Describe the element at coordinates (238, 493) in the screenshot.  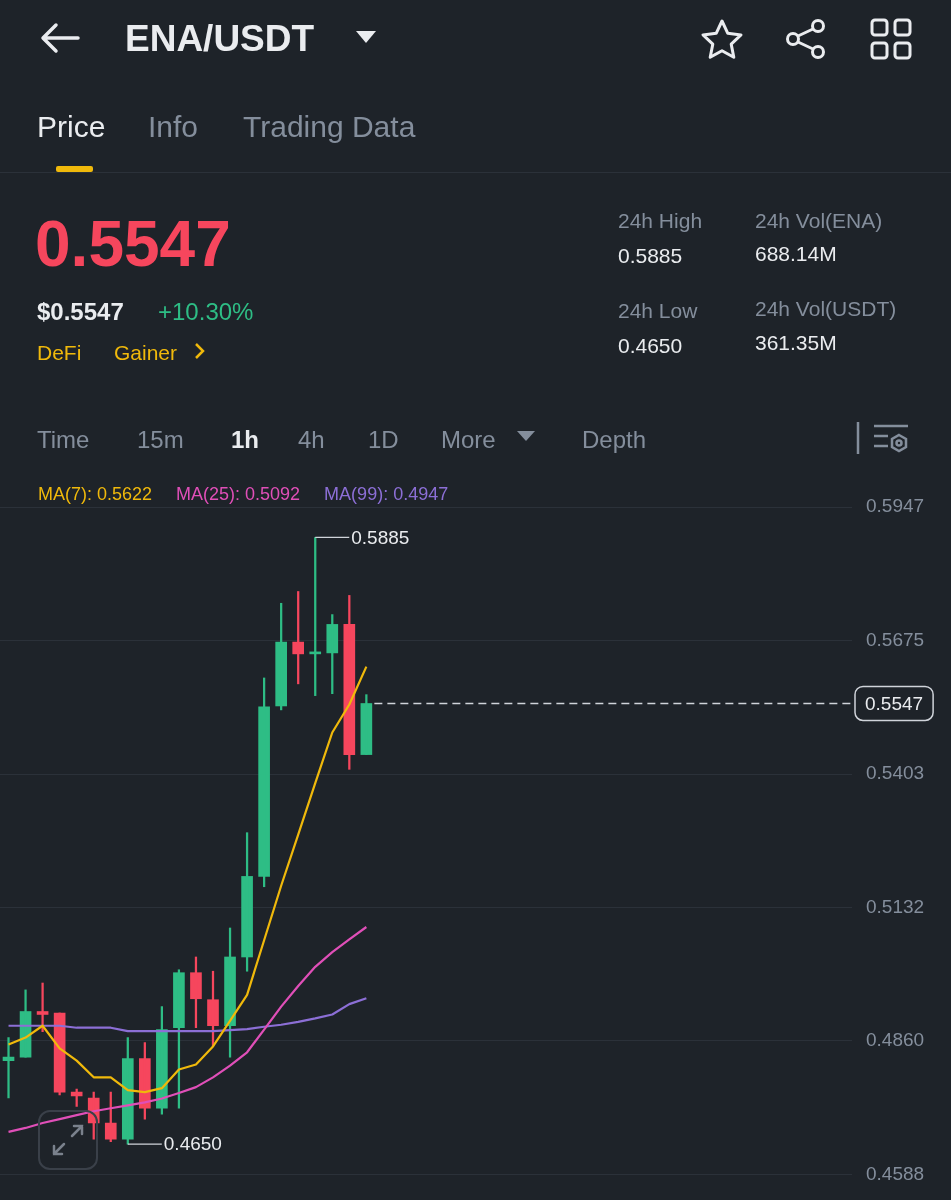
I see `text: MA(25): 0.5092` at that location.